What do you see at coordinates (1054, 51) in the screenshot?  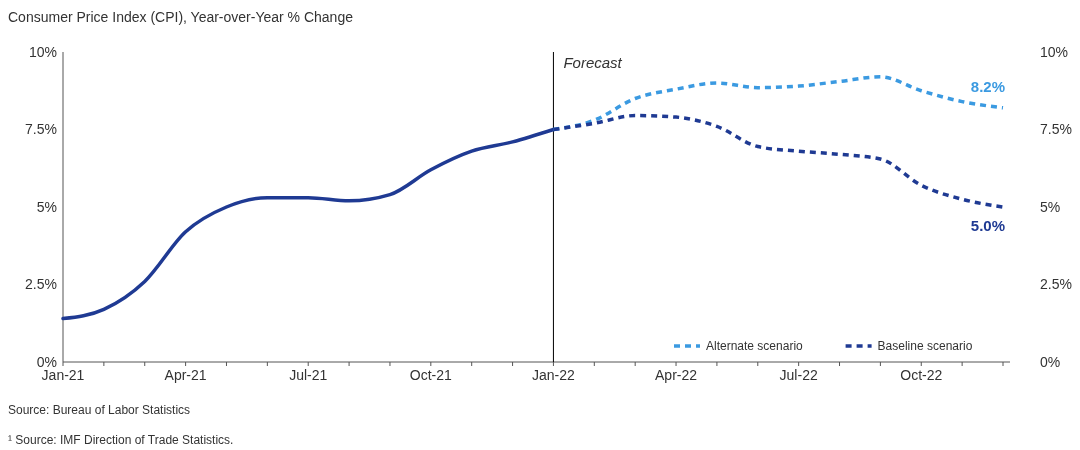 I see `y-tick-label: 10%` at bounding box center [1054, 51].